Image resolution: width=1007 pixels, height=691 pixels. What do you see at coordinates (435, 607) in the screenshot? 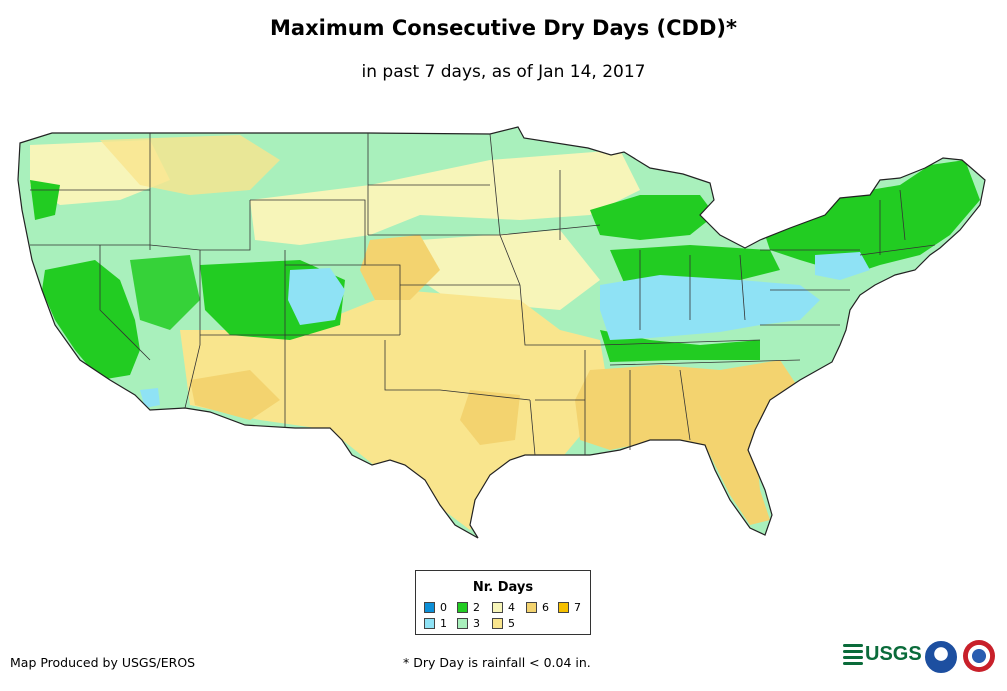
I see `legend-item-0: 0` at bounding box center [435, 607].